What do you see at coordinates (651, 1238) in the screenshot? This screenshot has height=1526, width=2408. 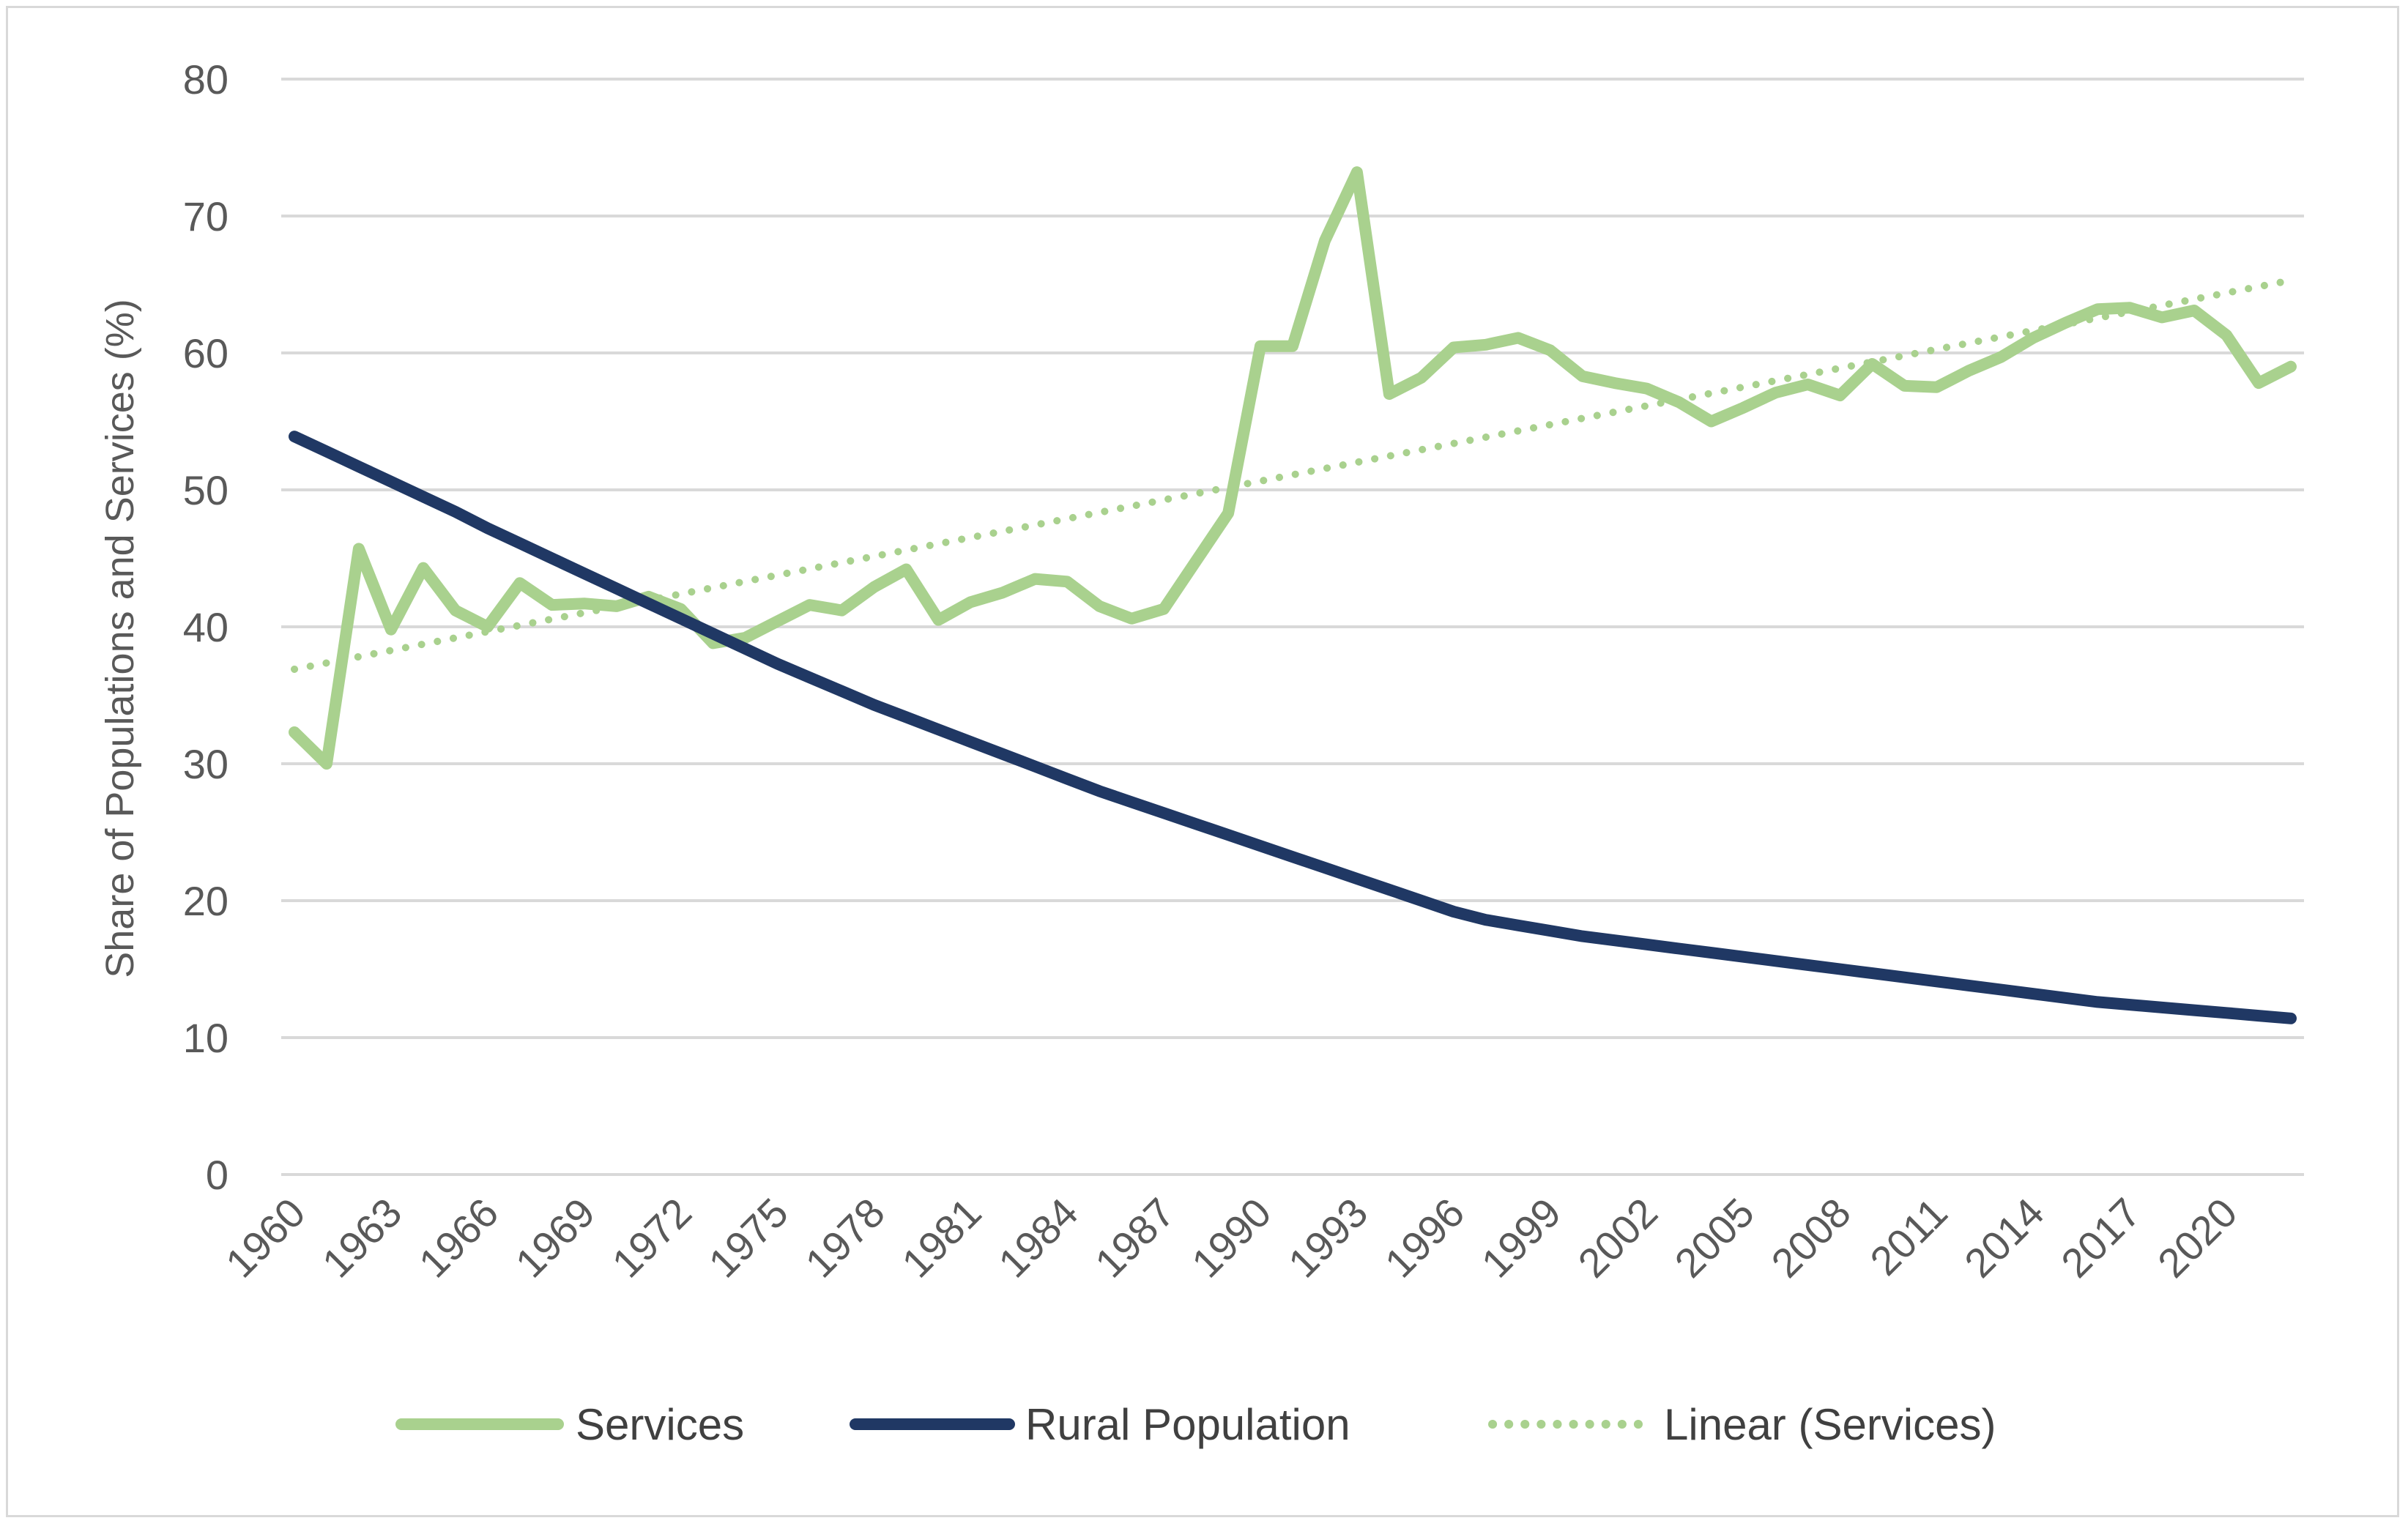 I see `x-tick-label: 1972` at bounding box center [651, 1238].